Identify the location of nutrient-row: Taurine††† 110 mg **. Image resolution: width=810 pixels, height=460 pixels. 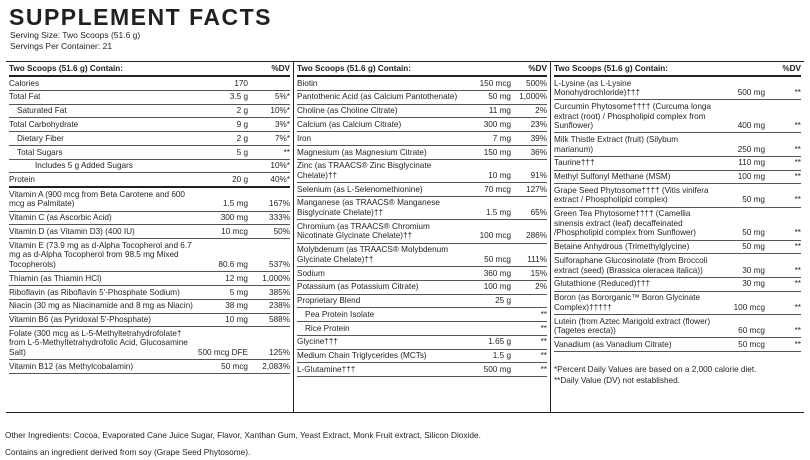
(677, 164).